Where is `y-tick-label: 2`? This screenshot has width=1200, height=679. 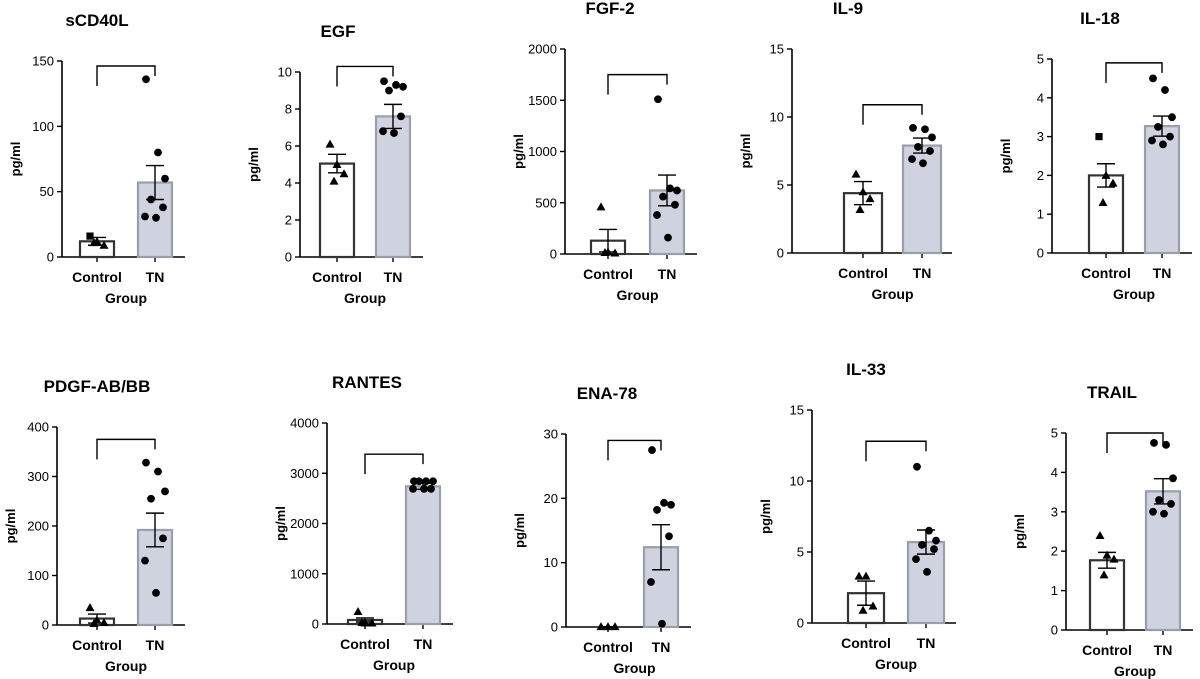 y-tick-label: 2 is located at coordinates (1040, 175).